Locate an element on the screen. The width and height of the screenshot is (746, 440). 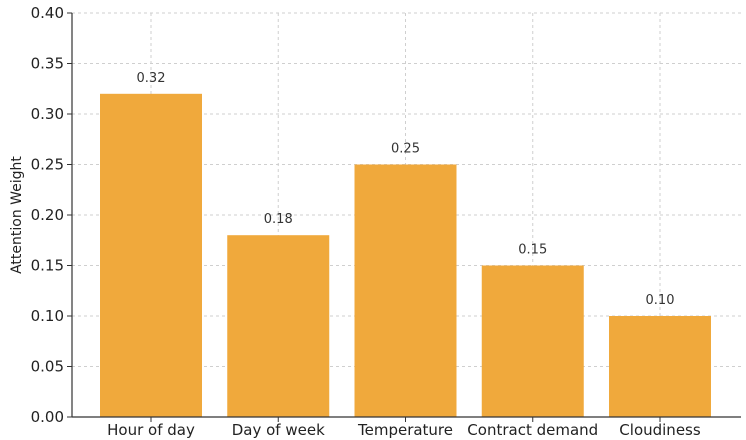
x-tick-label: Temperature is located at coordinates (405, 430).